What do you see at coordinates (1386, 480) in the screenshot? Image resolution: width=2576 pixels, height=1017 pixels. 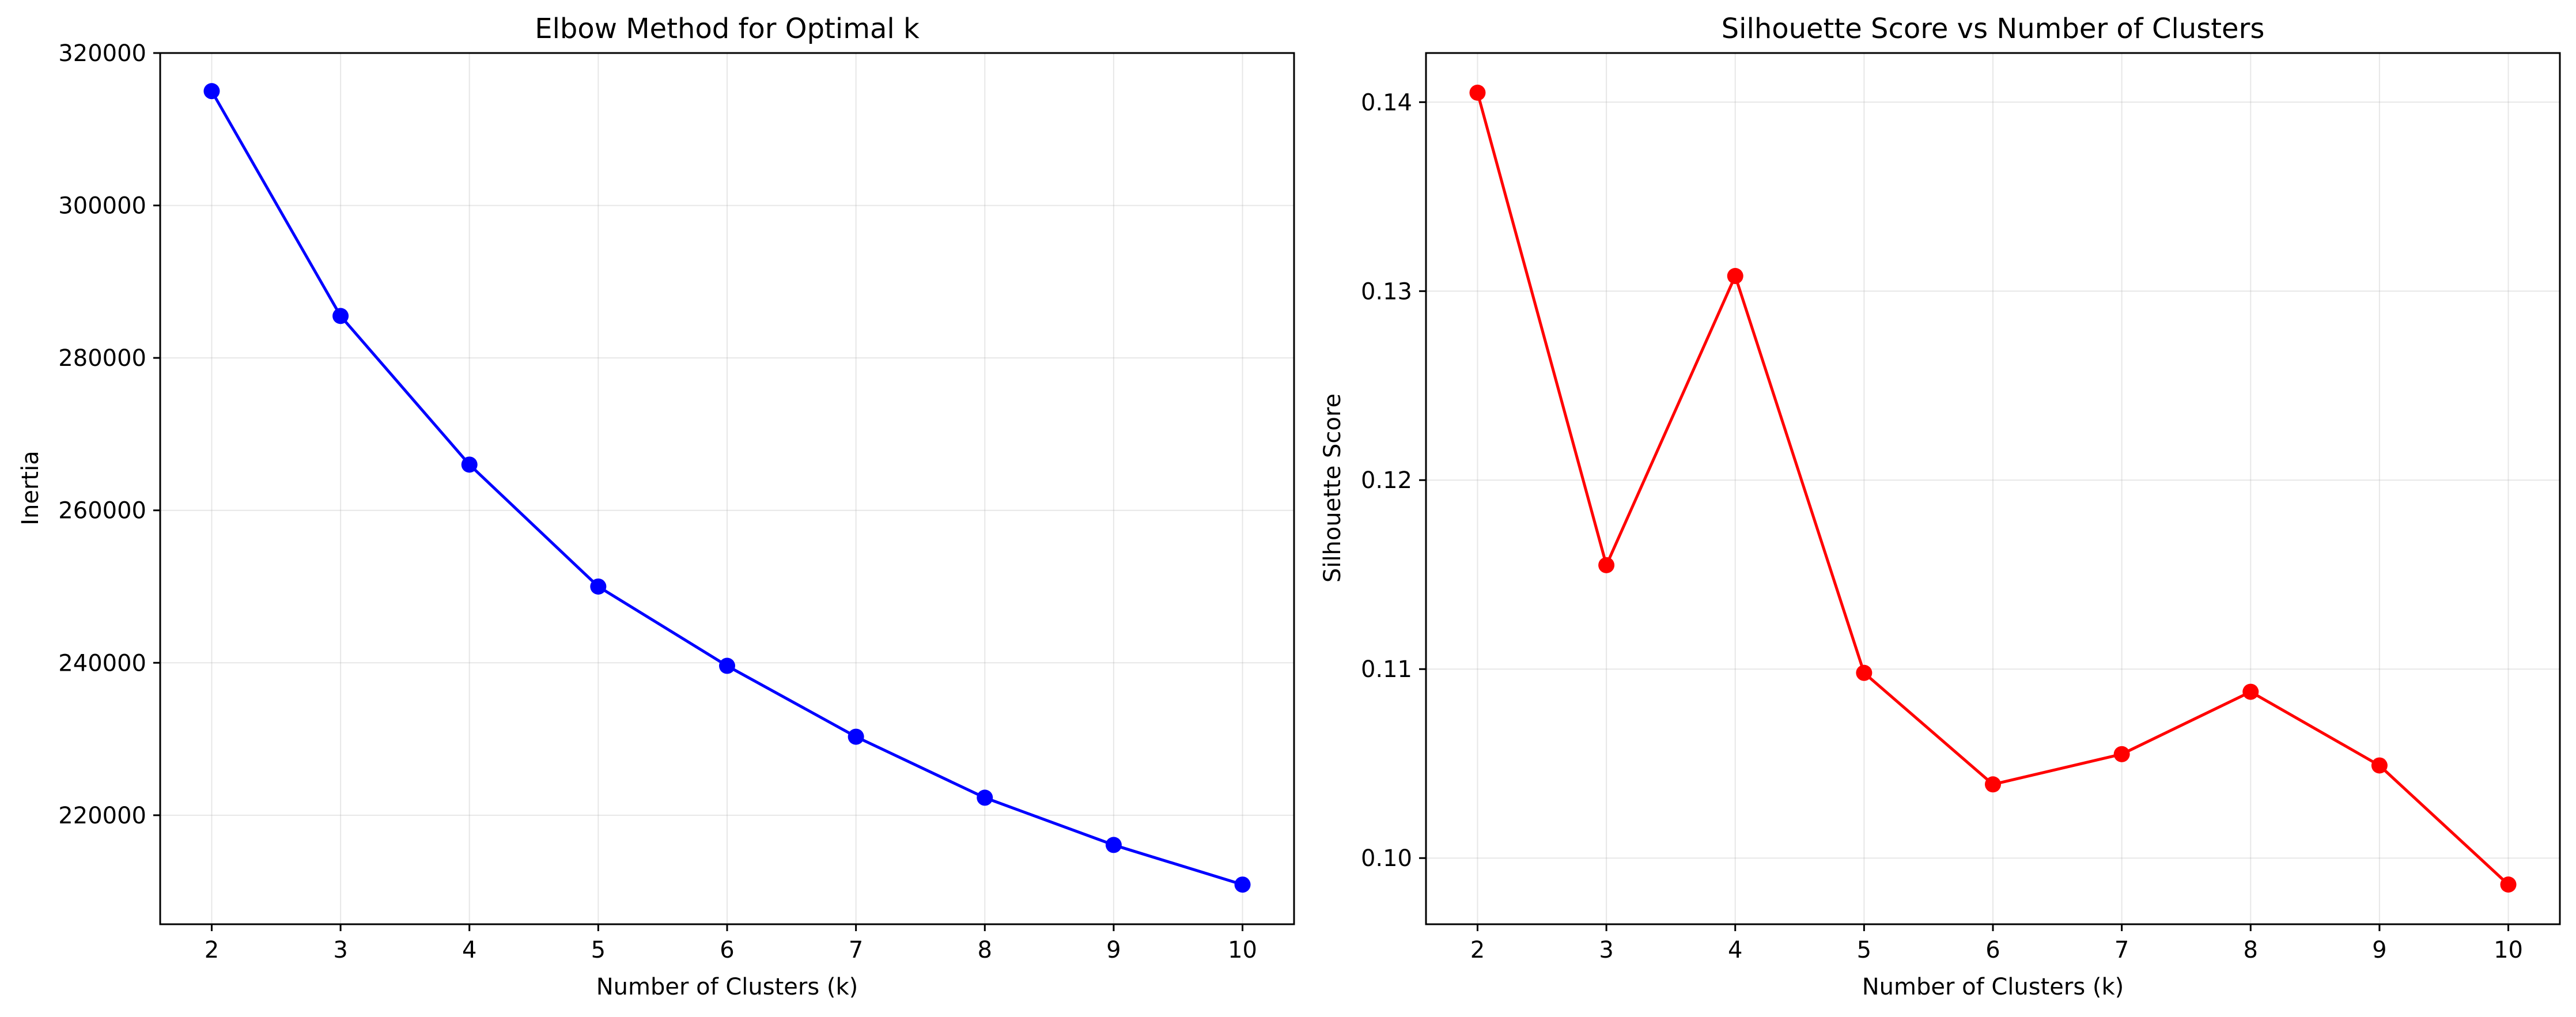 I see `silhouette-y-tick-label: 0.12` at bounding box center [1386, 480].